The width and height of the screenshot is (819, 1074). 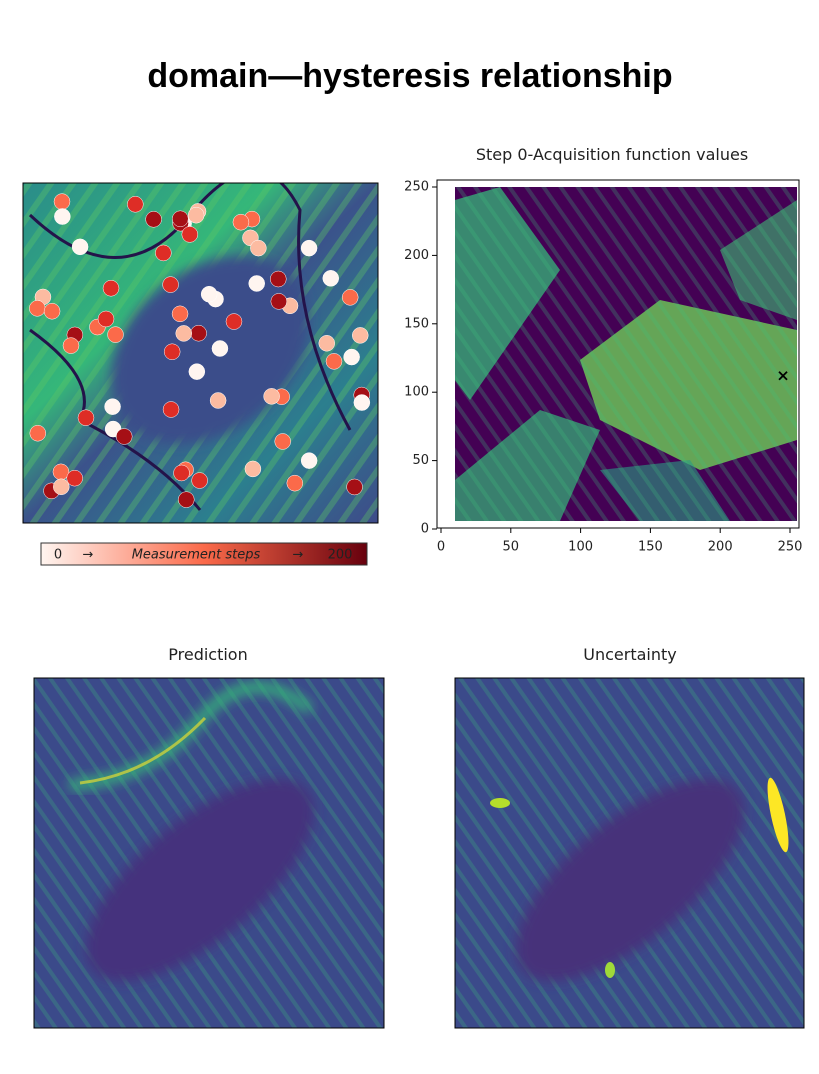 I want to click on y-tick-label: 150, so click(x=416, y=323).